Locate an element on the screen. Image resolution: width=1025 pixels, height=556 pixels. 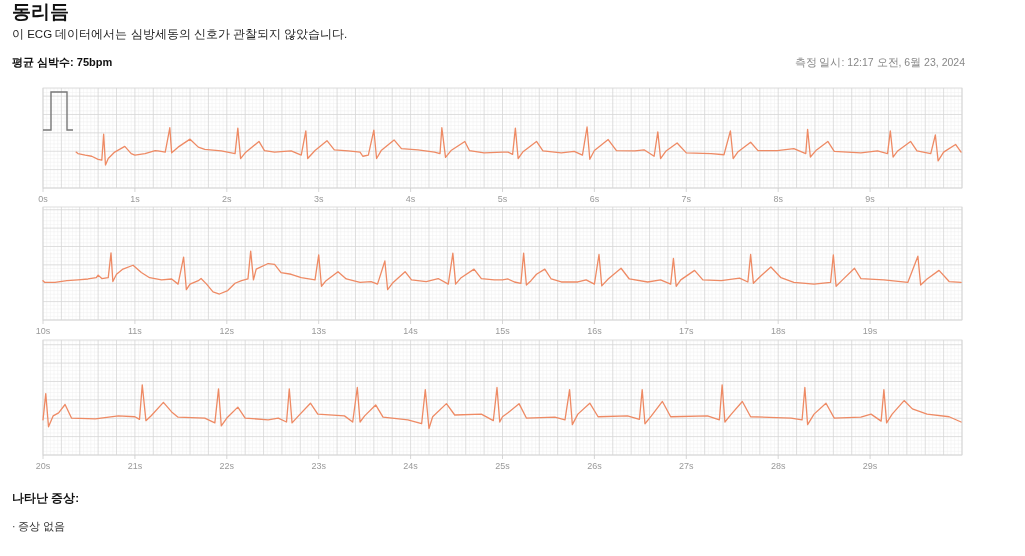
x-tick-label: 7s is located at coordinates (686, 199).